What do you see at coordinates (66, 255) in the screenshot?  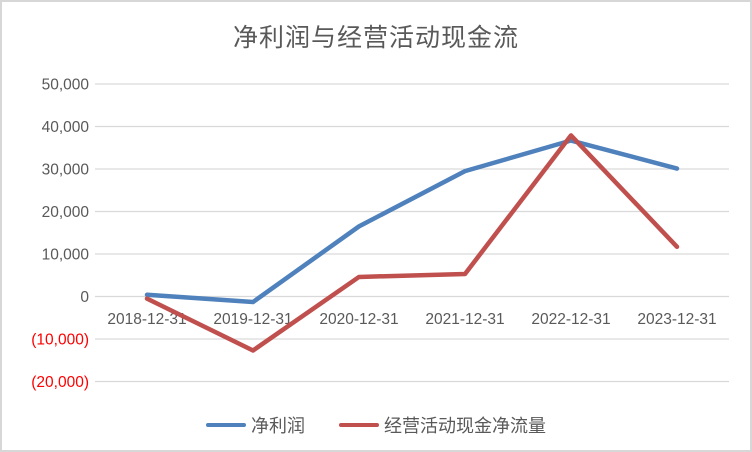 I see `y-axis-tick-label: 10,000` at bounding box center [66, 255].